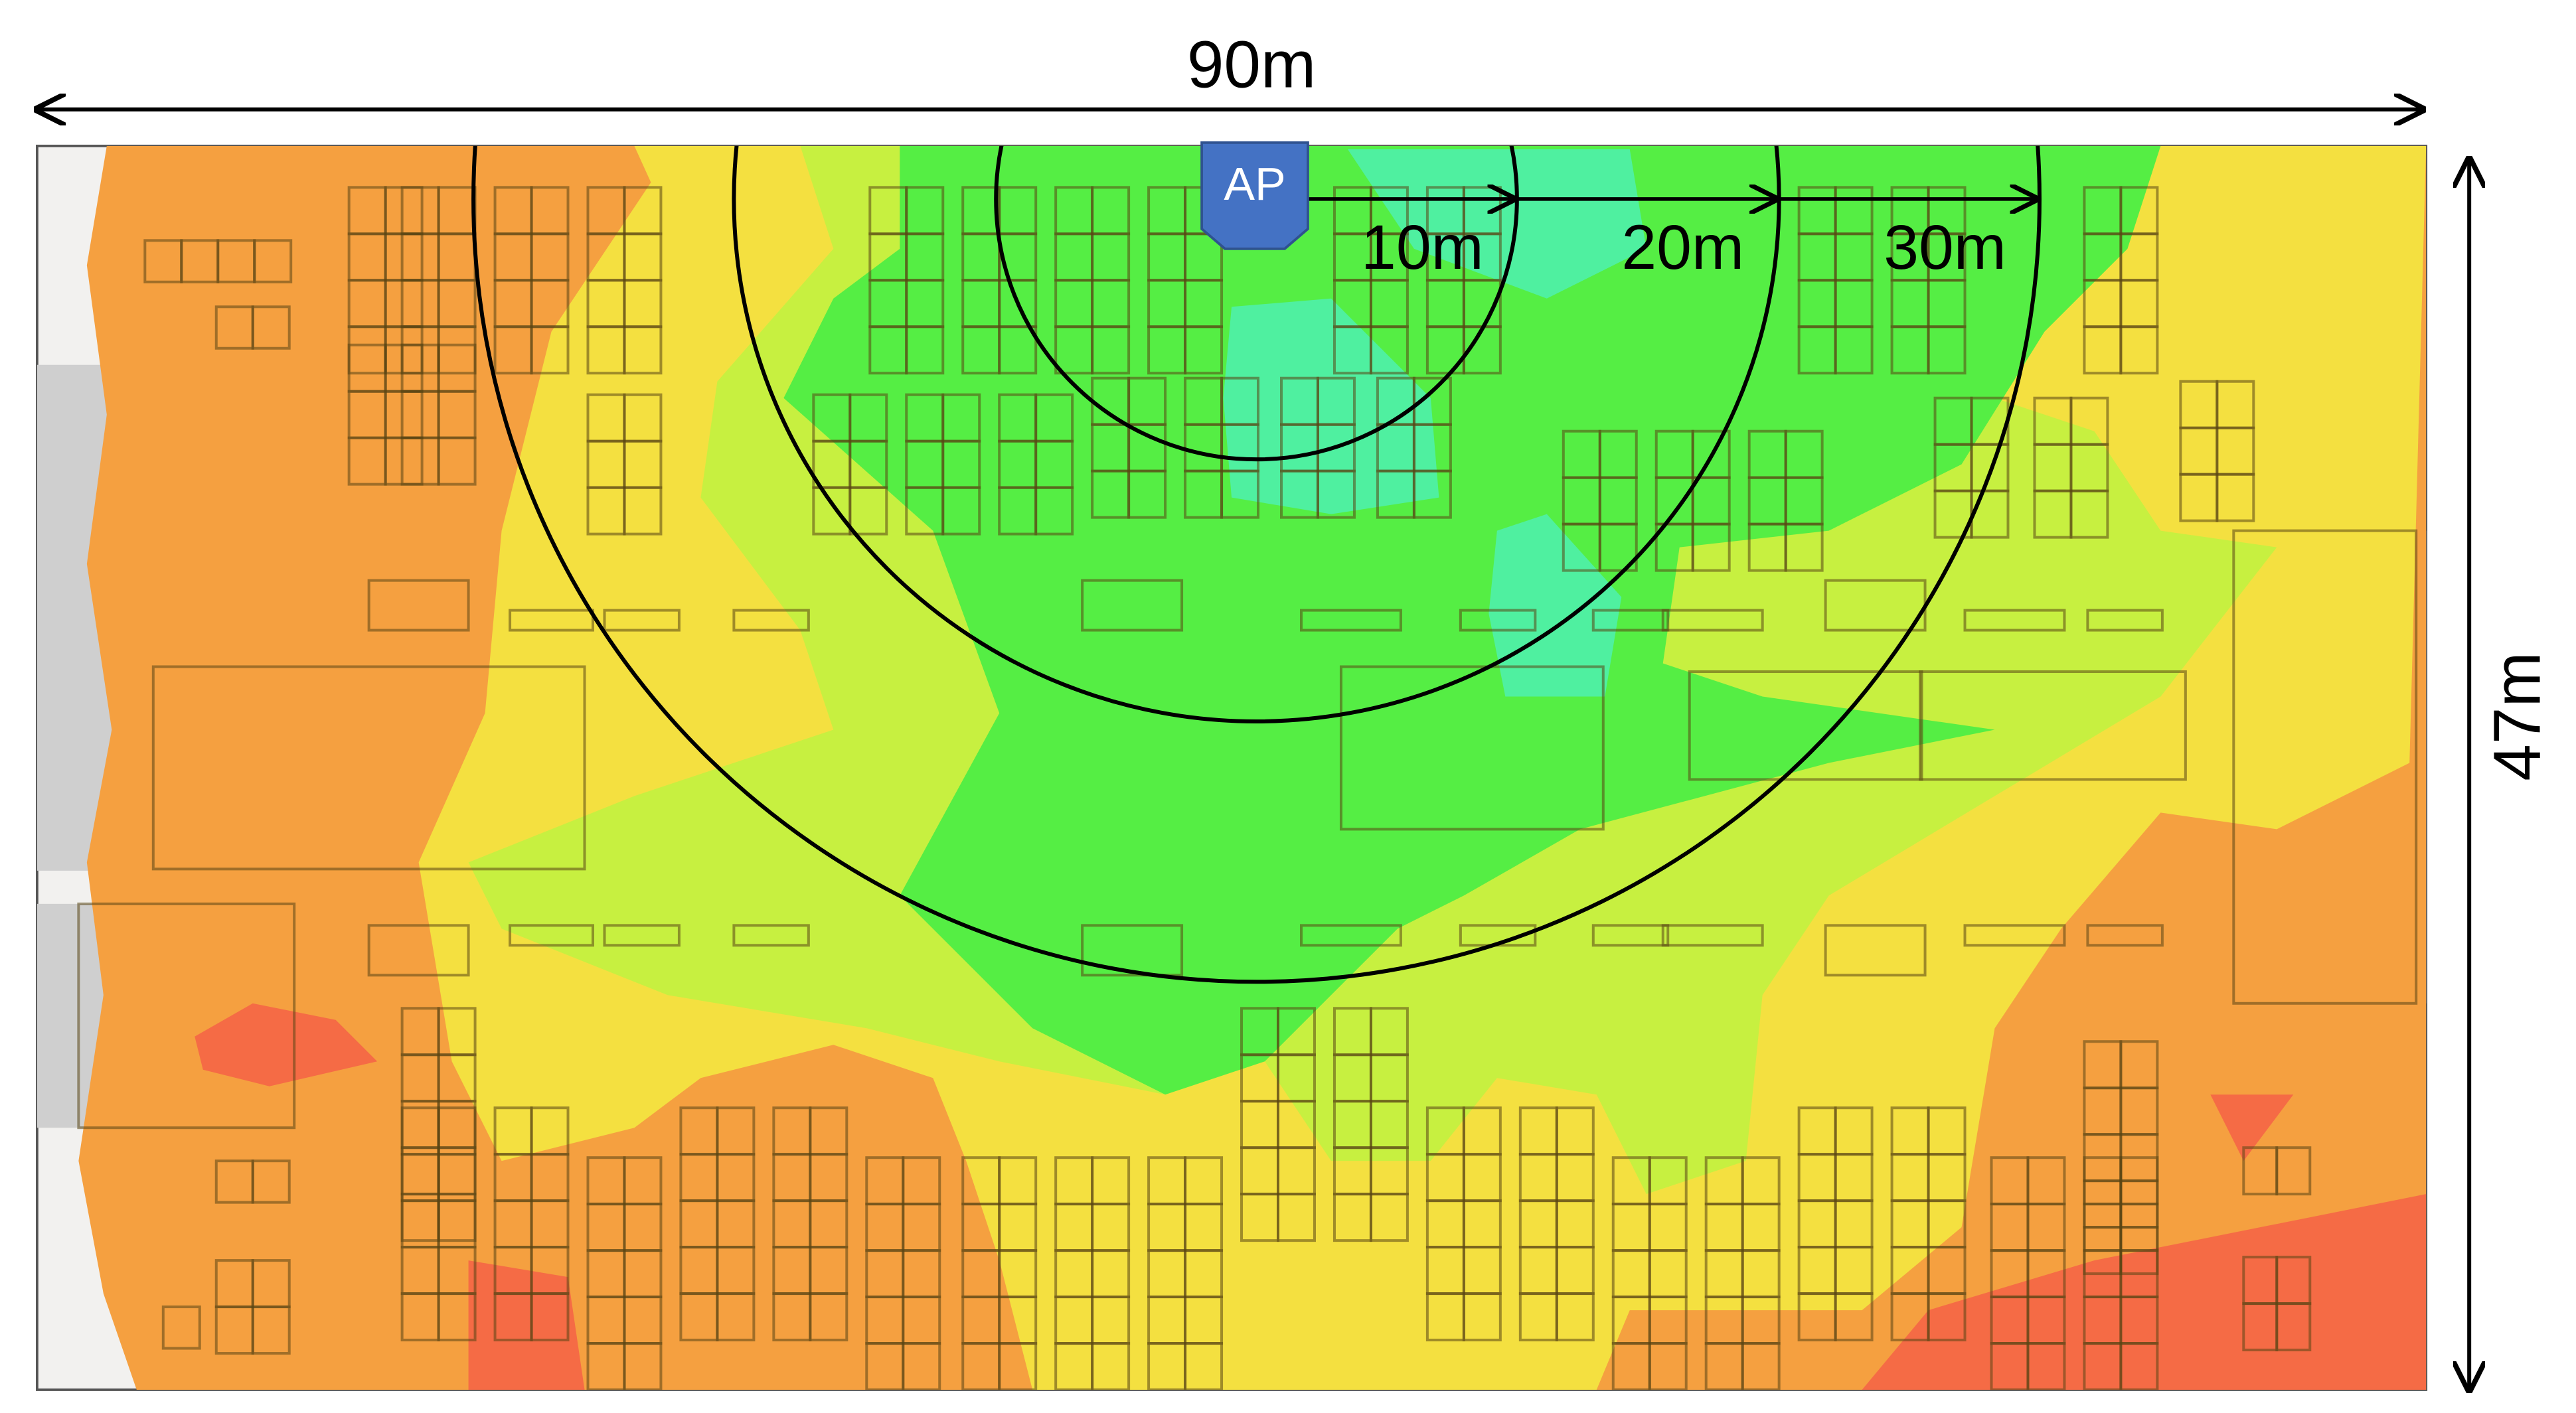 The height and width of the screenshot is (1413, 2576). Describe the element at coordinates (1435, 423) in the screenshot. I see `zone-cyan` at that location.